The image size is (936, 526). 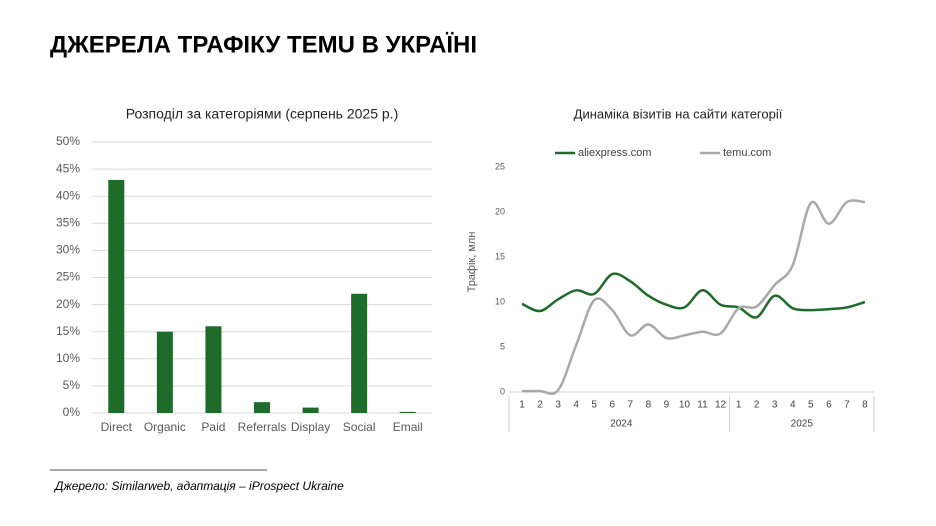 What do you see at coordinates (72, 385) in the screenshot?
I see `y-tick-label: 5%` at bounding box center [72, 385].